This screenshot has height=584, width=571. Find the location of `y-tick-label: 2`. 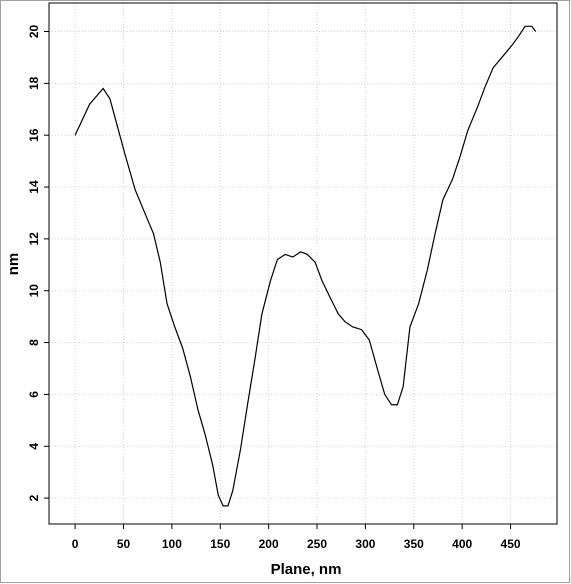

y-tick-label: 2 is located at coordinates (34, 497).